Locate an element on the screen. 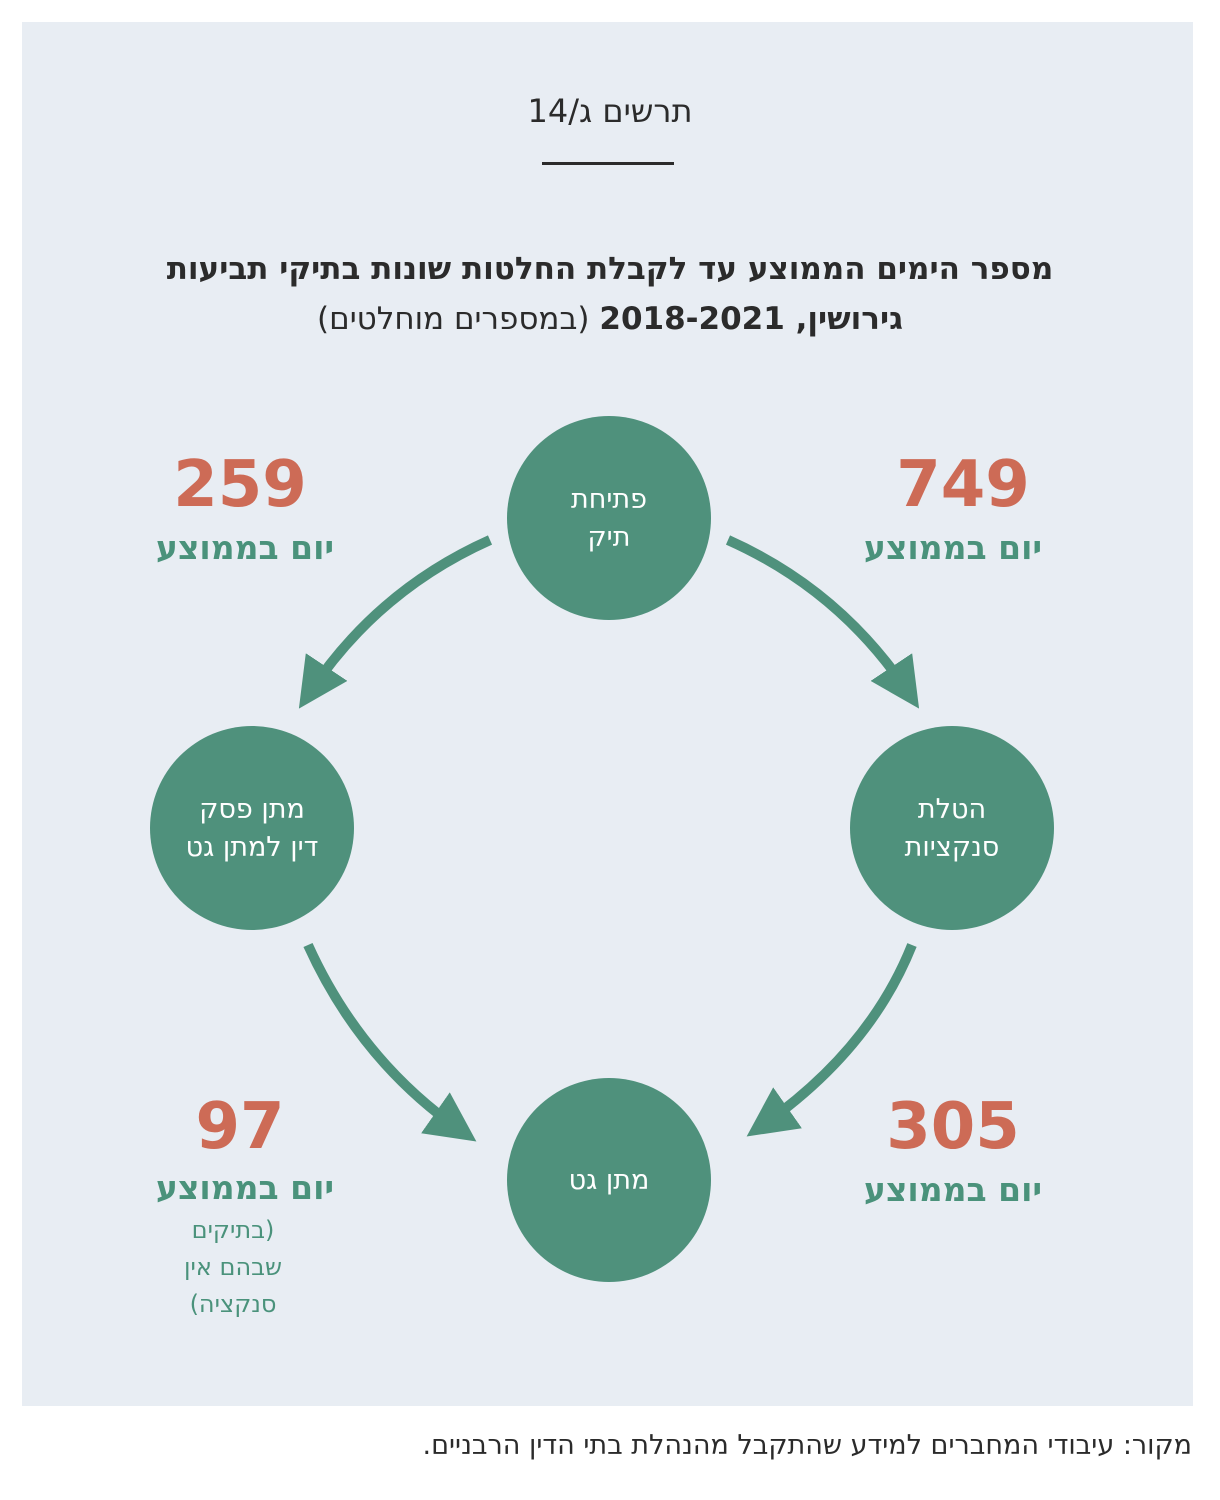 Image resolution: width=1220 pixels, height=1500 pixels. note-line-1: (בתיקים is located at coordinates (233, 1230).